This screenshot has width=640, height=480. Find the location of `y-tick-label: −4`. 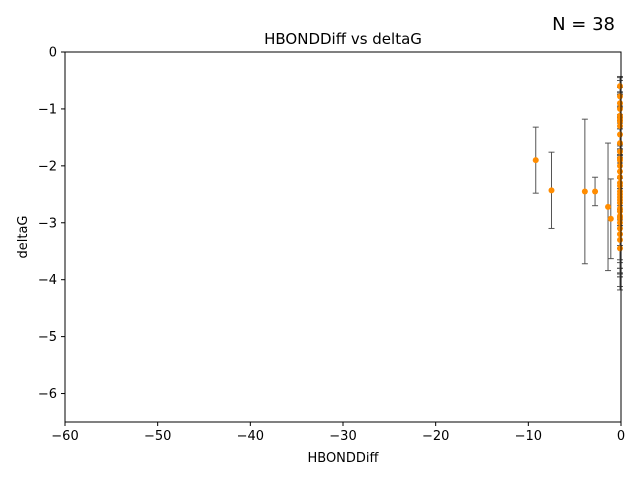

y-tick-label: −4 is located at coordinates (47, 280).